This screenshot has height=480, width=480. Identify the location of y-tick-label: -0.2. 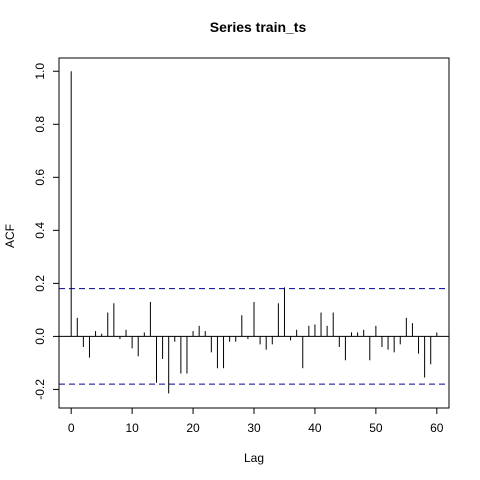
(40, 389).